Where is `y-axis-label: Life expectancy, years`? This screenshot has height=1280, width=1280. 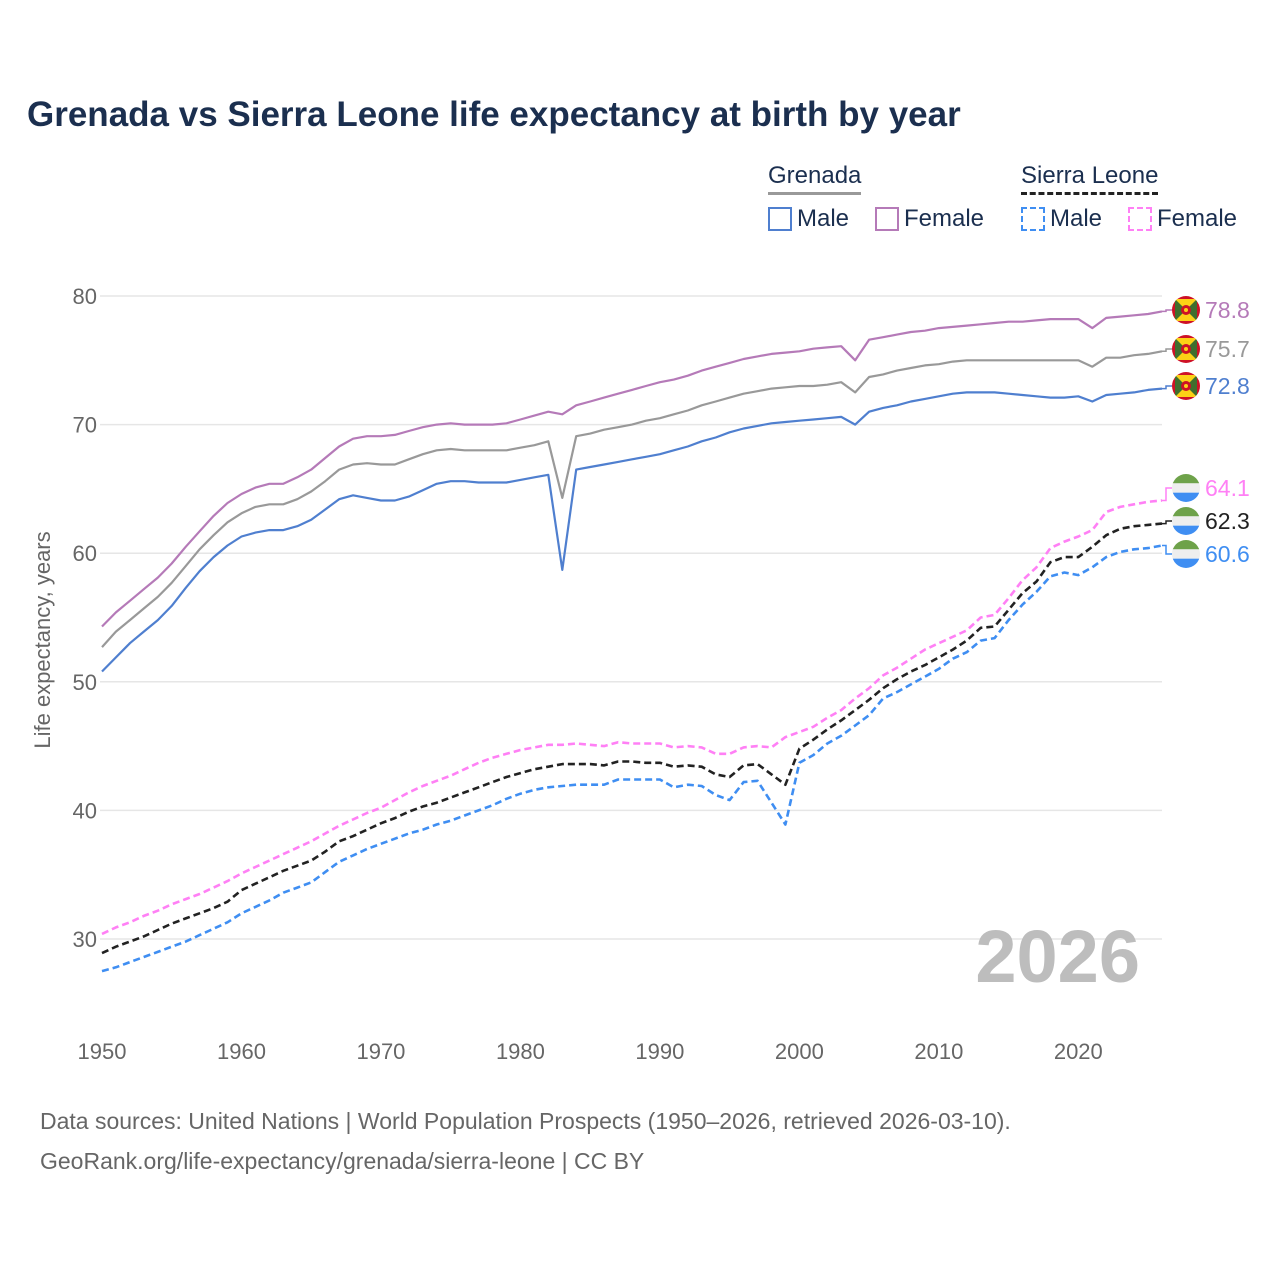 y-axis-label: Life expectancy, years is located at coordinates (42, 639).